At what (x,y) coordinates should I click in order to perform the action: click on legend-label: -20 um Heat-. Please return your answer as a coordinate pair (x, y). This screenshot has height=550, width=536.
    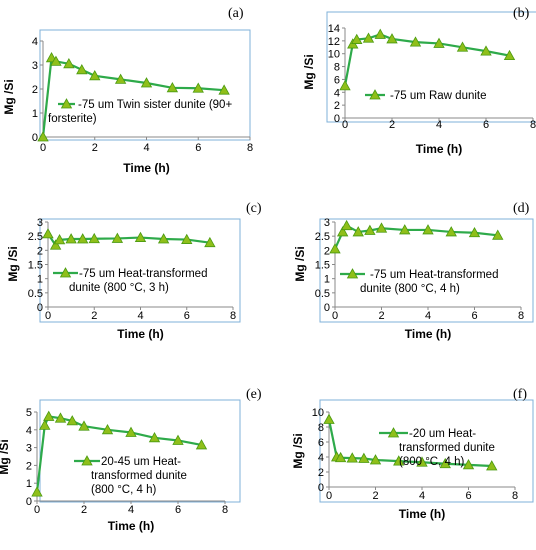
    Looking at the image, I should click on (442, 434).